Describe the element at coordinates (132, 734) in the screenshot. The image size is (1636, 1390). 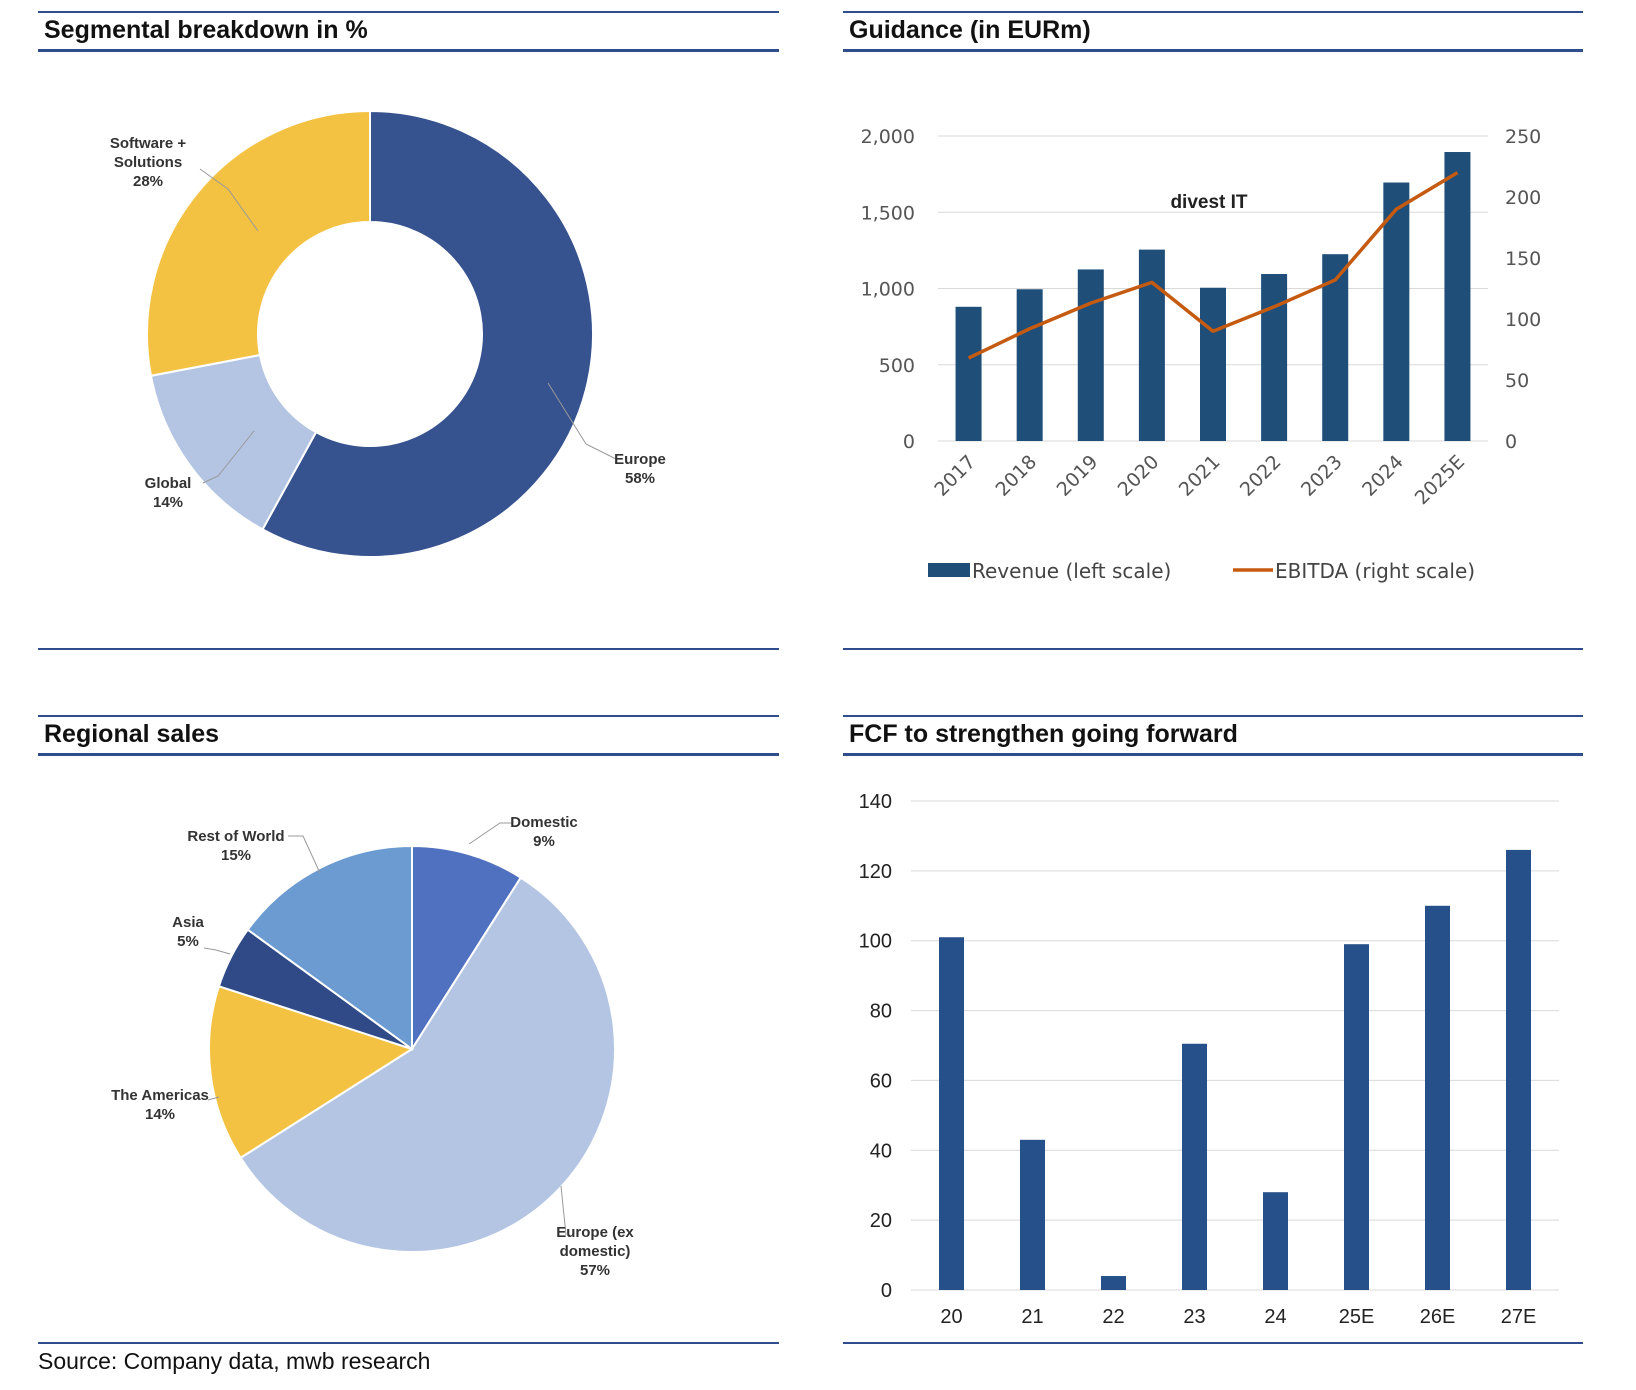
I see `regional-title: Regional sales` at that location.